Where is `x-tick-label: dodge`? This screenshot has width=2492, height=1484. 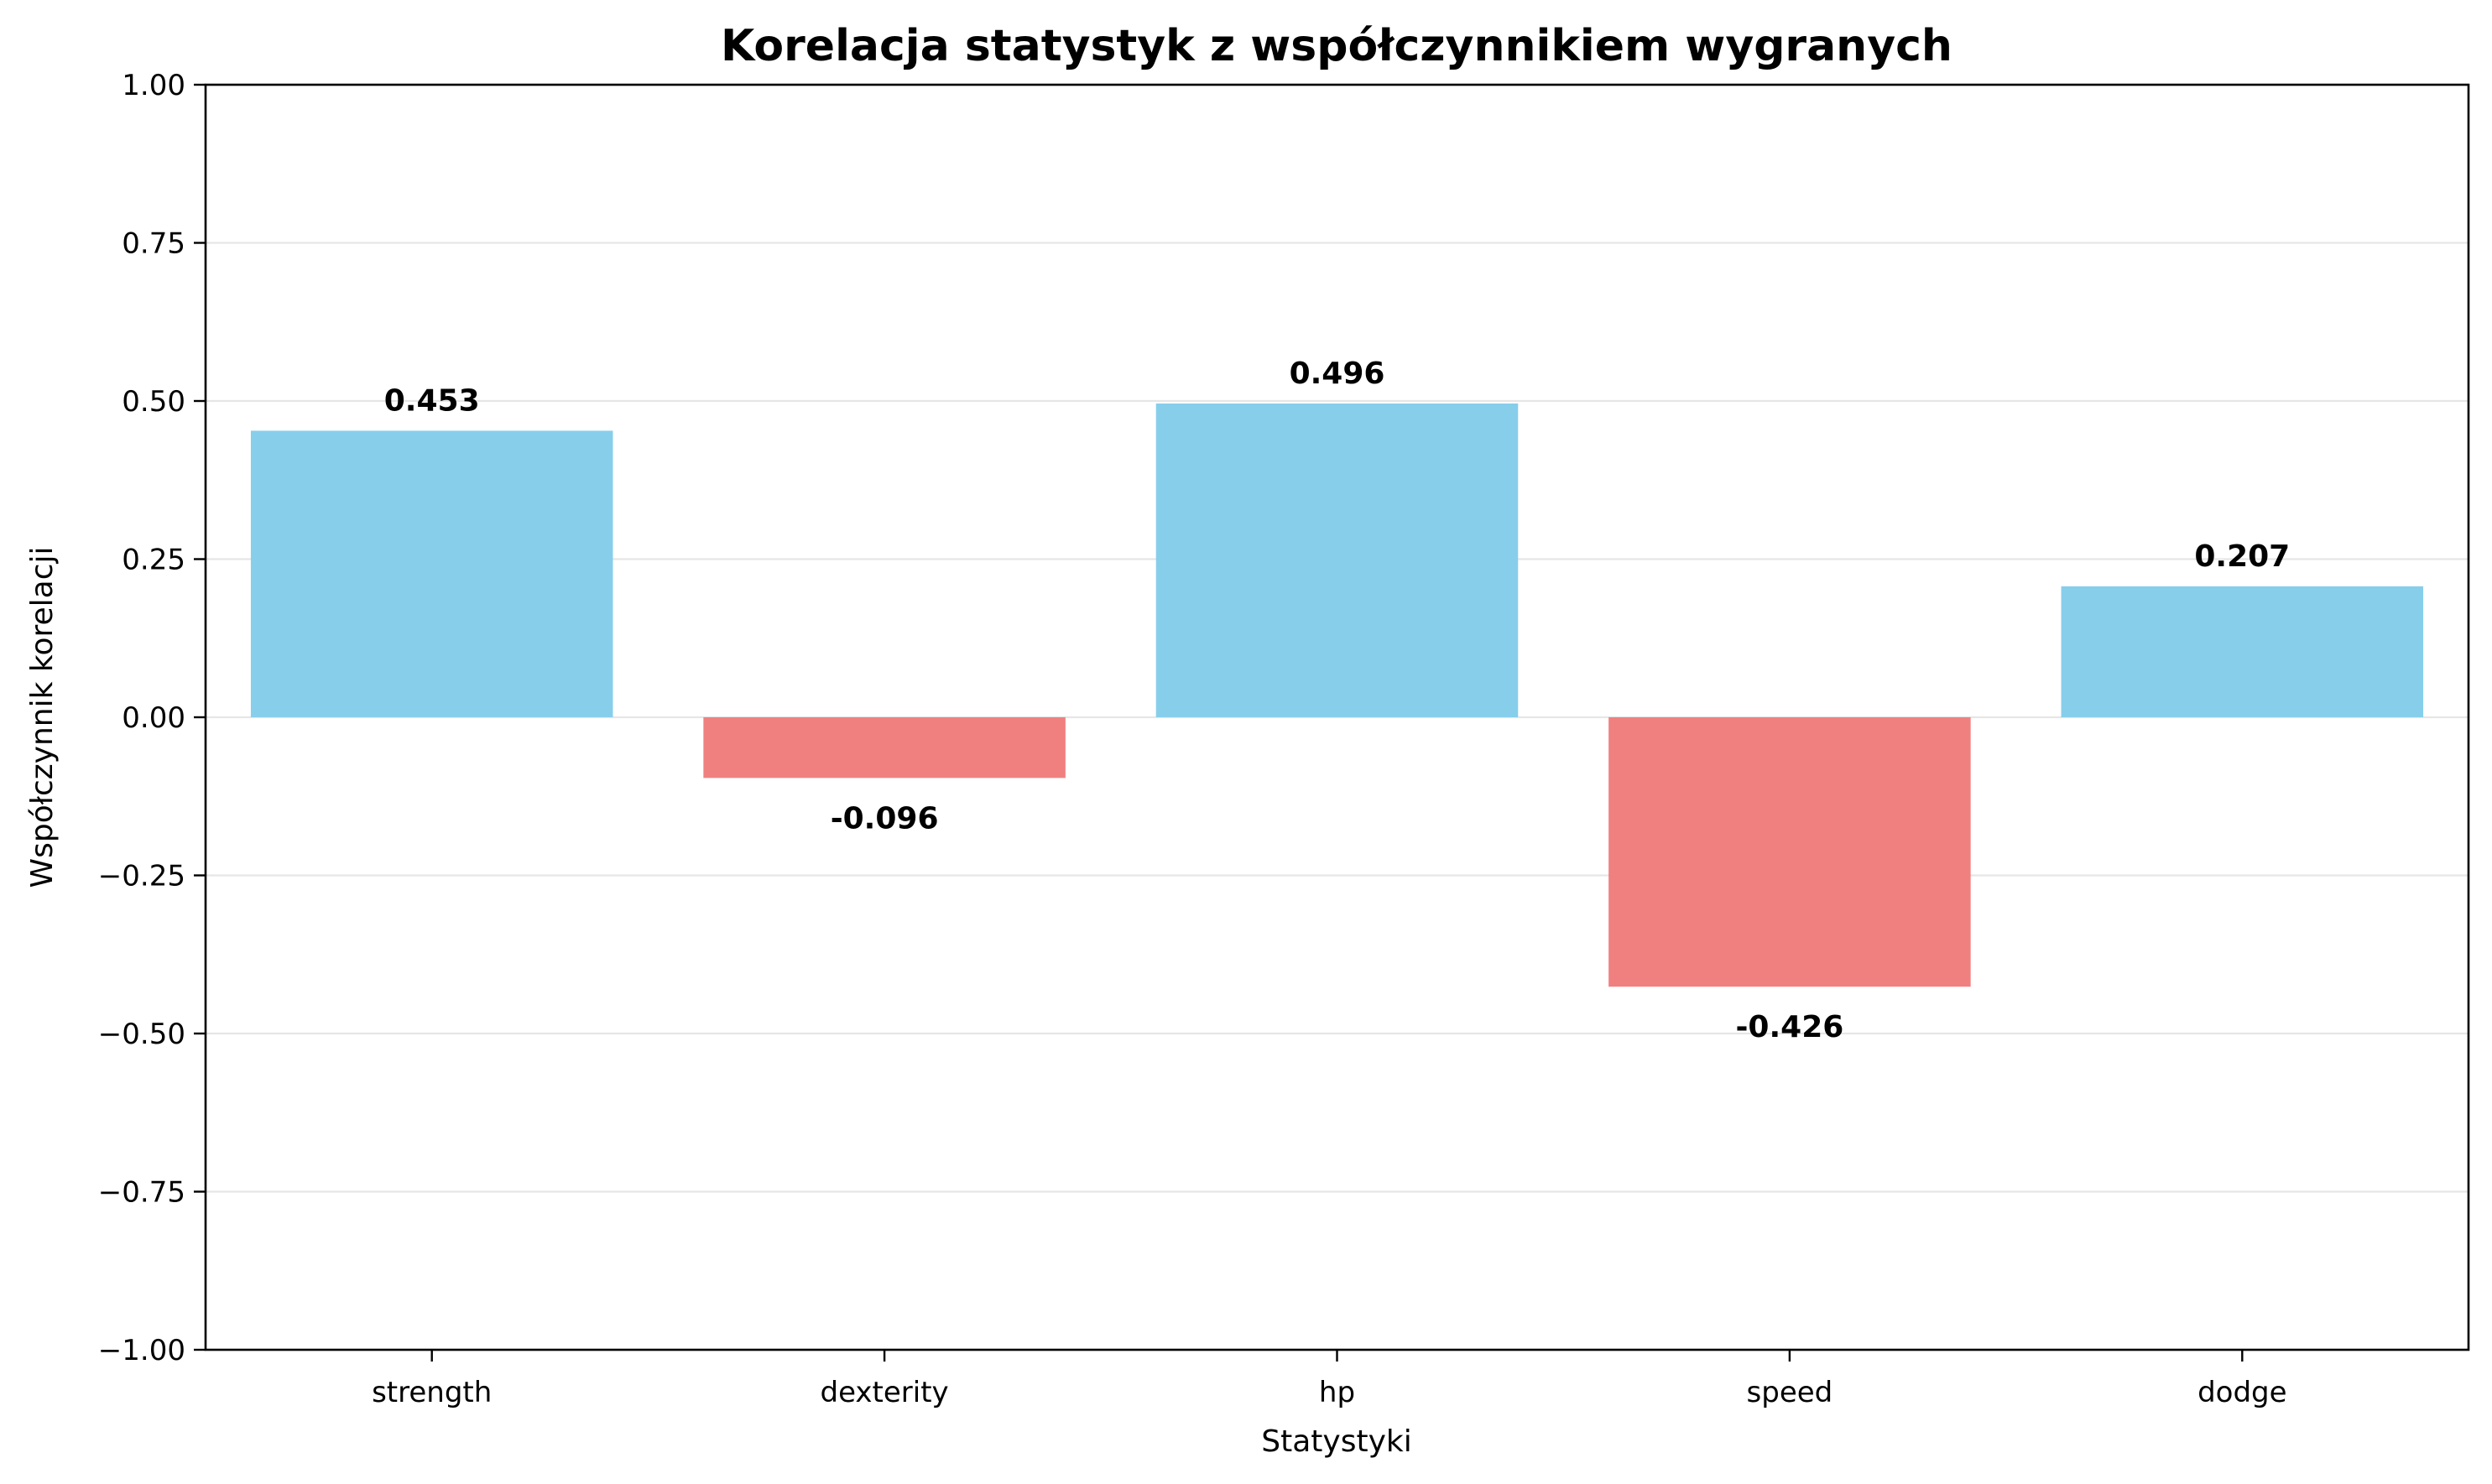 x-tick-label: dodge is located at coordinates (2242, 1392).